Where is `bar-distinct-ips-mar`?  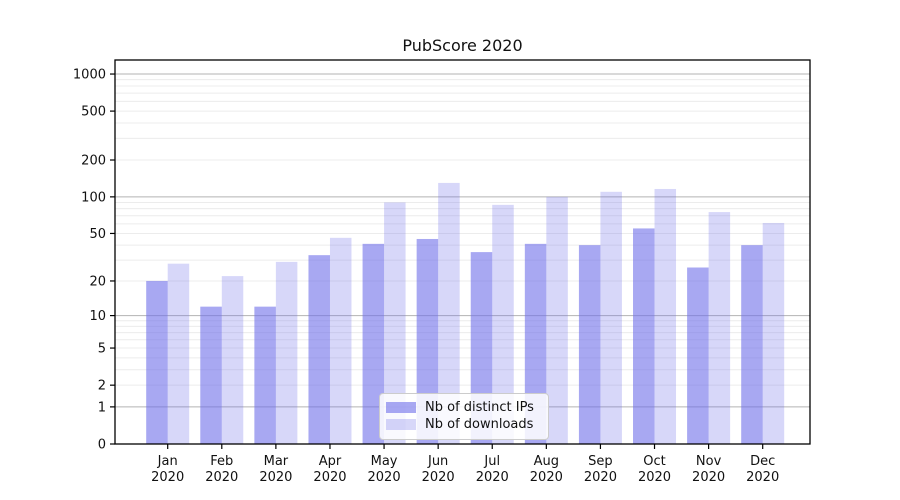 bar-distinct-ips-mar is located at coordinates (265, 375).